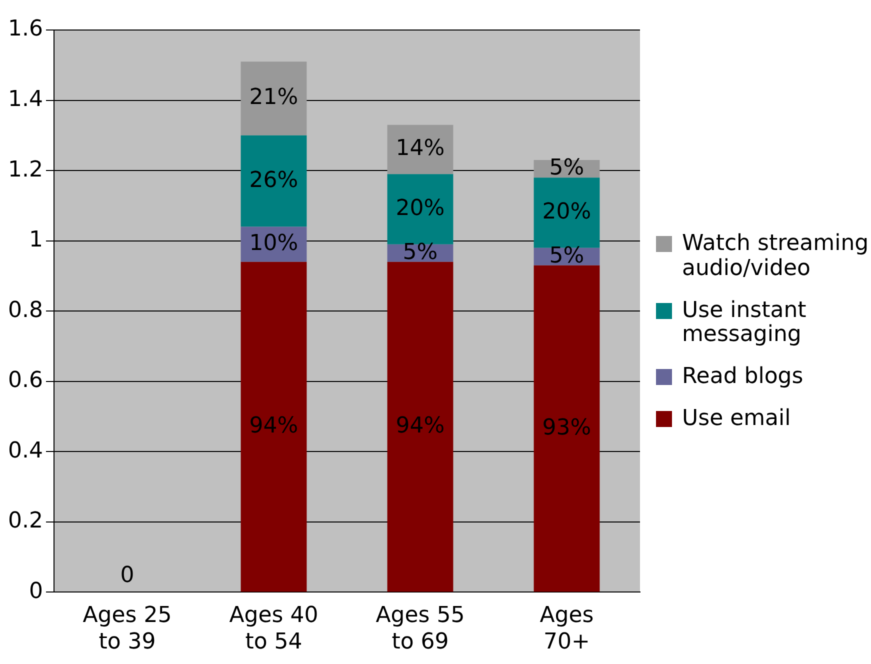 Image resolution: width=871 pixels, height=664 pixels. What do you see at coordinates (127, 629) in the screenshot?
I see `x-tick-label: Ages 25 to 39` at bounding box center [127, 629].